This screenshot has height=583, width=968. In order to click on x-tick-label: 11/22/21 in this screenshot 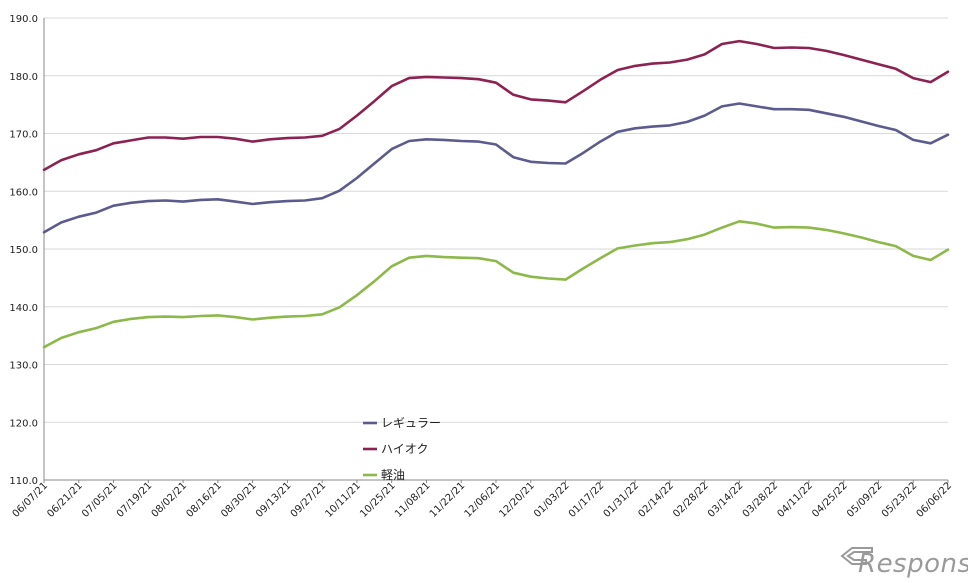, I will do `click(448, 500)`.